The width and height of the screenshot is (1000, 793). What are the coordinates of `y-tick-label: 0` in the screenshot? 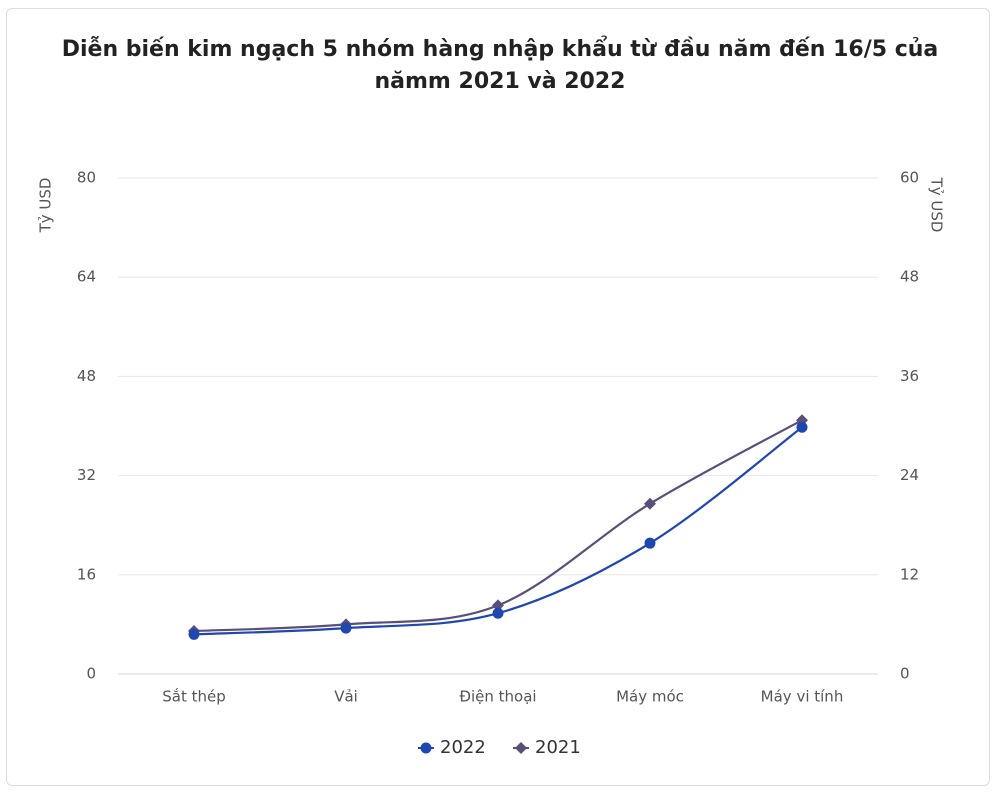 It's located at (91, 674).